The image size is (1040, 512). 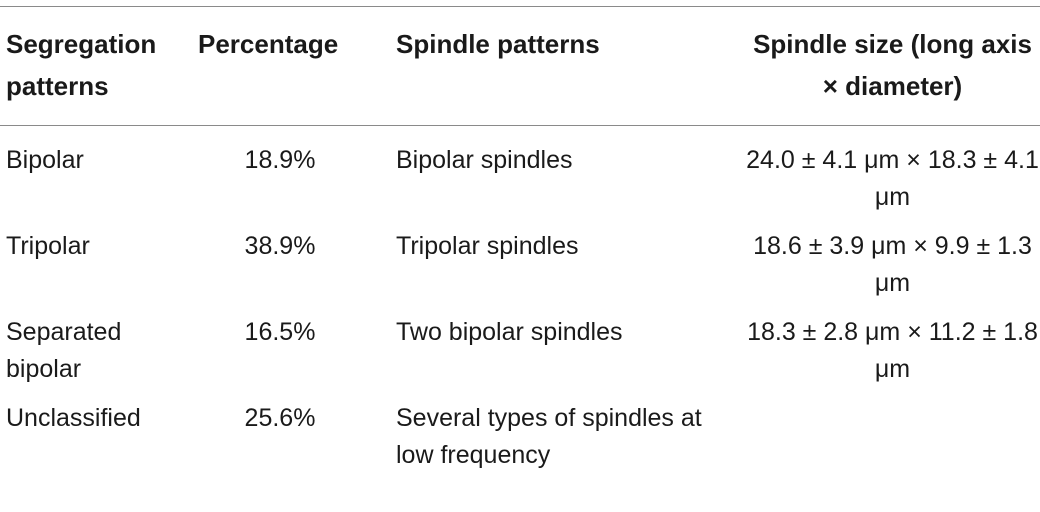 What do you see at coordinates (48, 246) in the screenshot?
I see `cell-segregation: Tripolar` at bounding box center [48, 246].